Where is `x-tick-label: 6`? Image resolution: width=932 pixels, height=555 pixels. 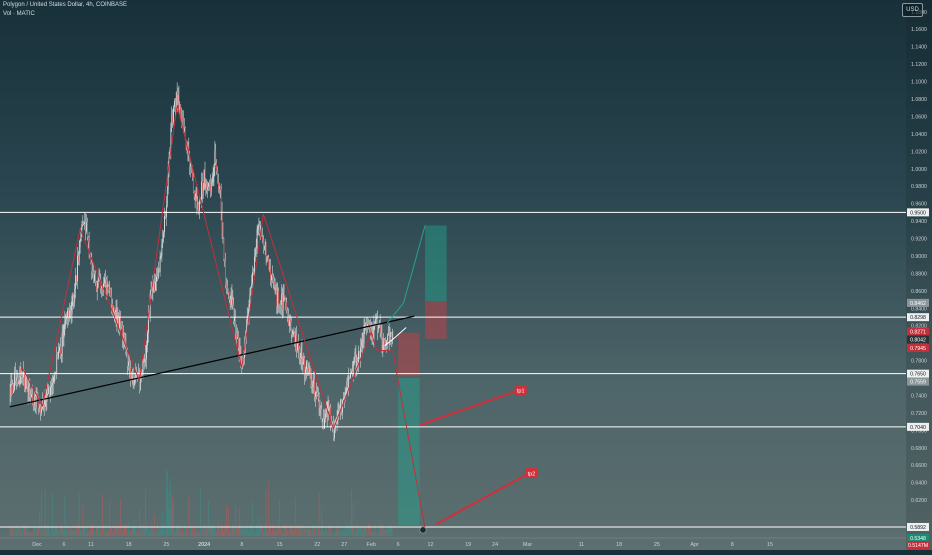
x-tick-label: 6 is located at coordinates (63, 545).